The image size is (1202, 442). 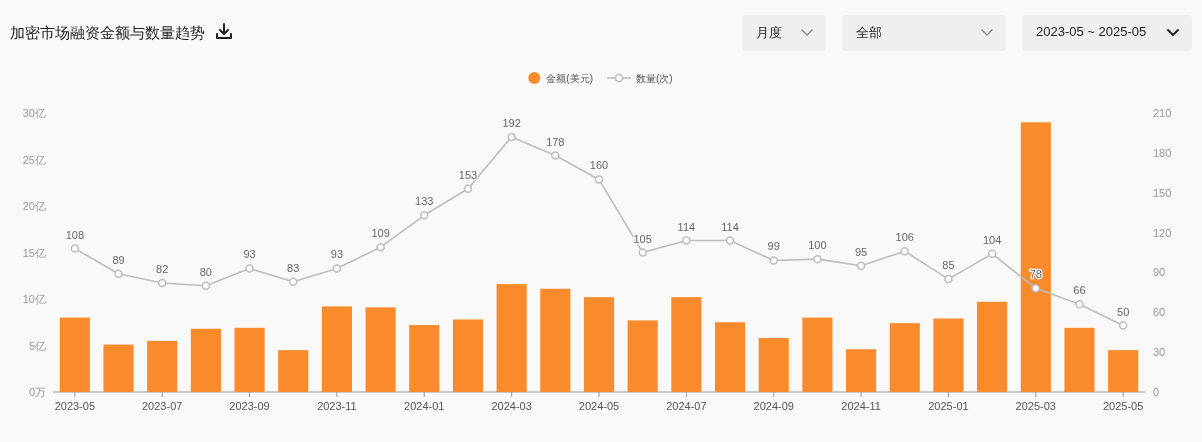 What do you see at coordinates (107, 32) in the screenshot?
I see `chart-title: 加密市场融资金额与数量趋势` at bounding box center [107, 32].